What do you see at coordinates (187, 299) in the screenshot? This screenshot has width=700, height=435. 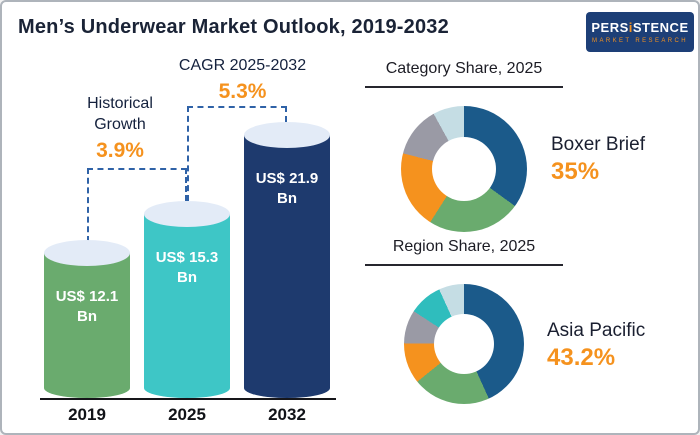 I see `bar-2025: US$ 15.3 Bn` at bounding box center [187, 299].